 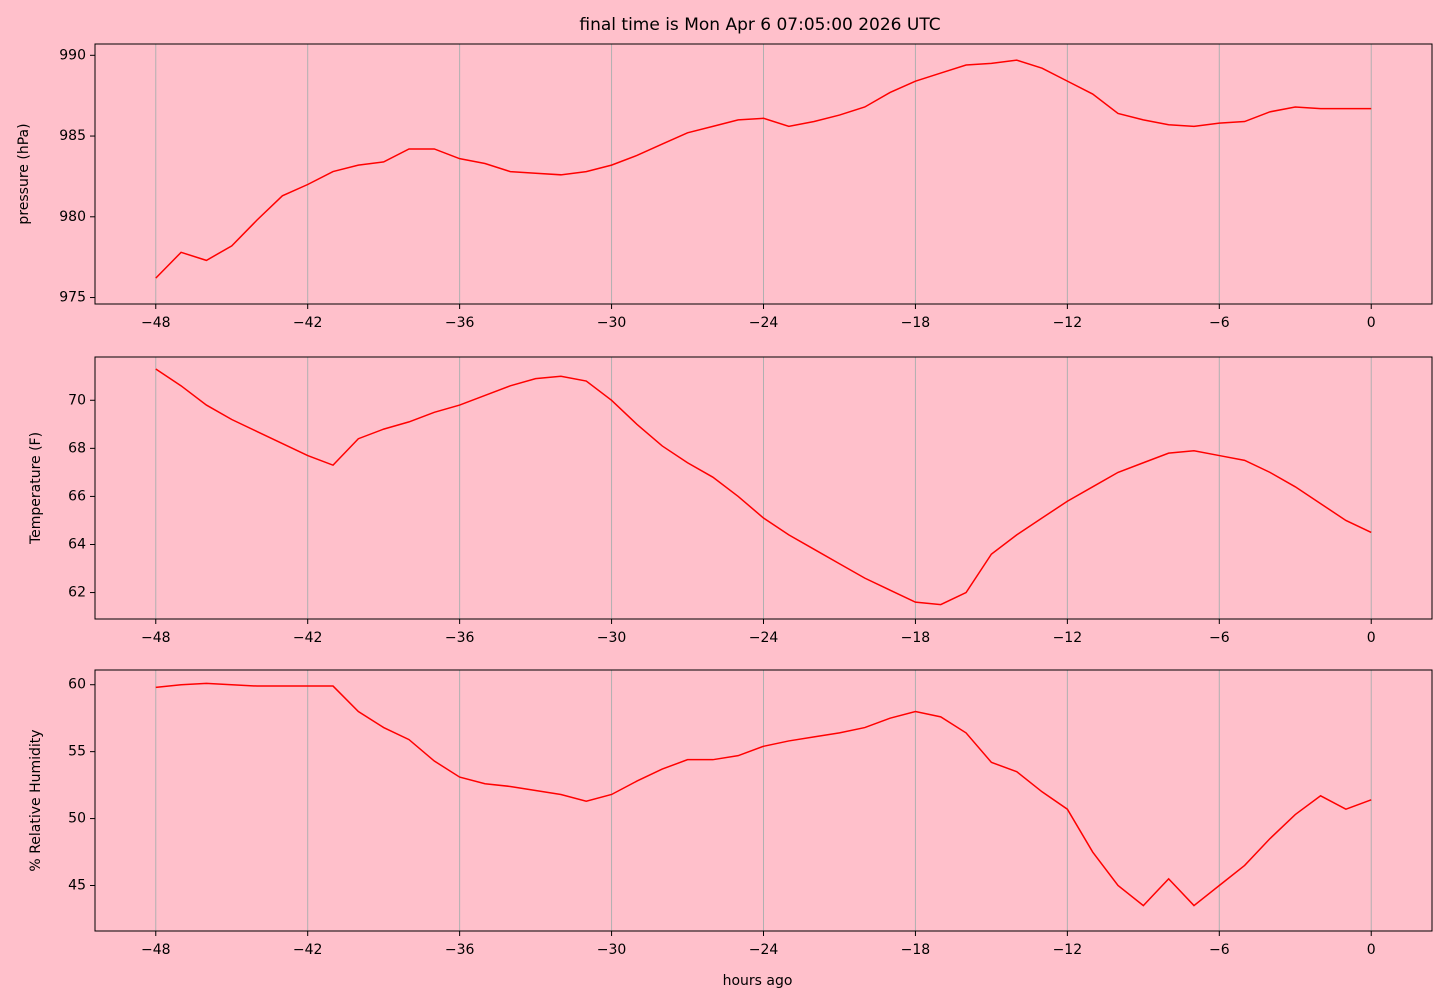 I want to click on y-axis-label: % Relative Humidity, so click(x=36, y=800).